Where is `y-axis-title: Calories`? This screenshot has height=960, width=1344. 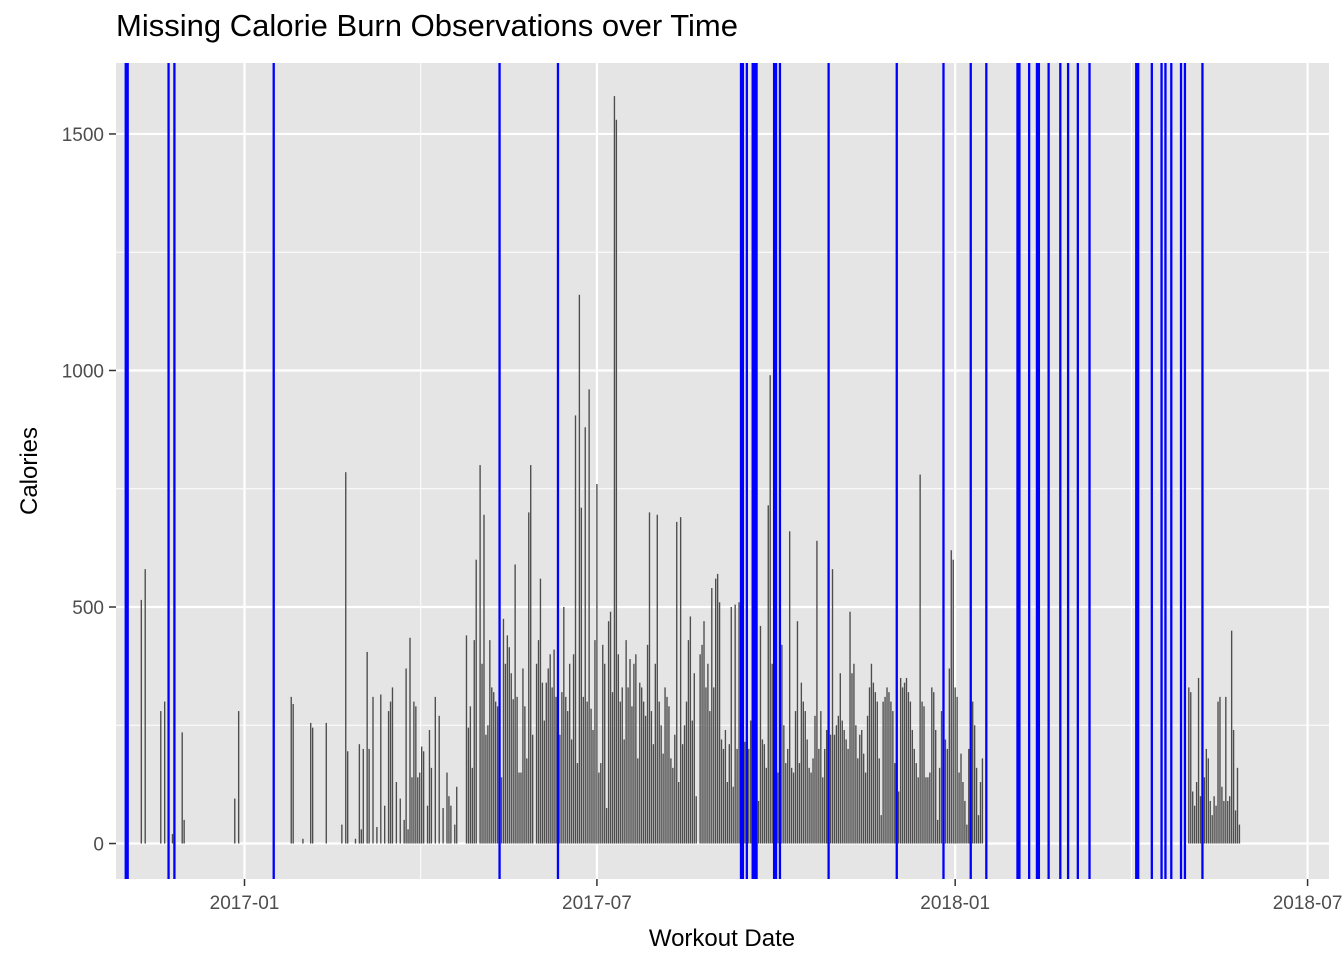
y-axis-title: Calories is located at coordinates (29, 471).